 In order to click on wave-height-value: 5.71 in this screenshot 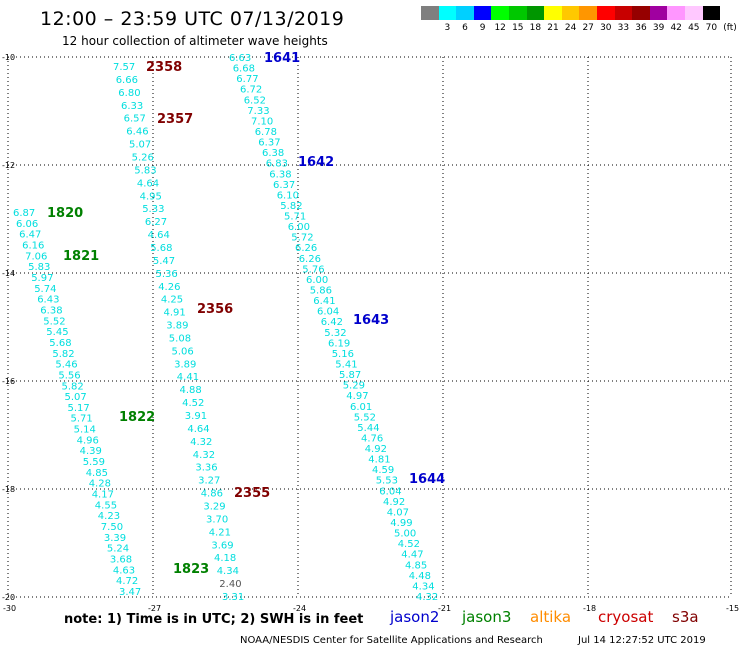, I will do `click(295, 217)`.